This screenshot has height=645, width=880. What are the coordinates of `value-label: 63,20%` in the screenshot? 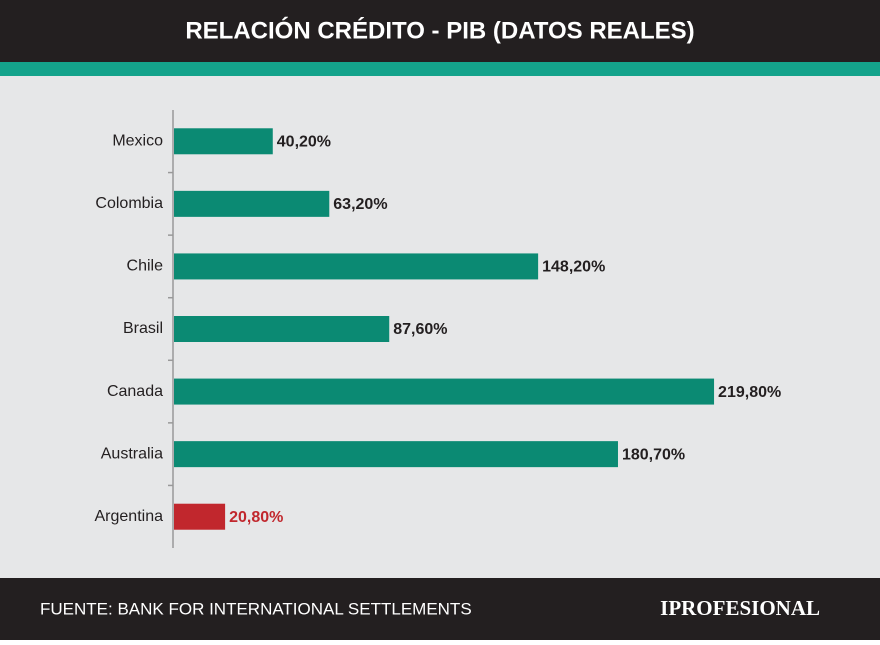 It's located at (360, 204).